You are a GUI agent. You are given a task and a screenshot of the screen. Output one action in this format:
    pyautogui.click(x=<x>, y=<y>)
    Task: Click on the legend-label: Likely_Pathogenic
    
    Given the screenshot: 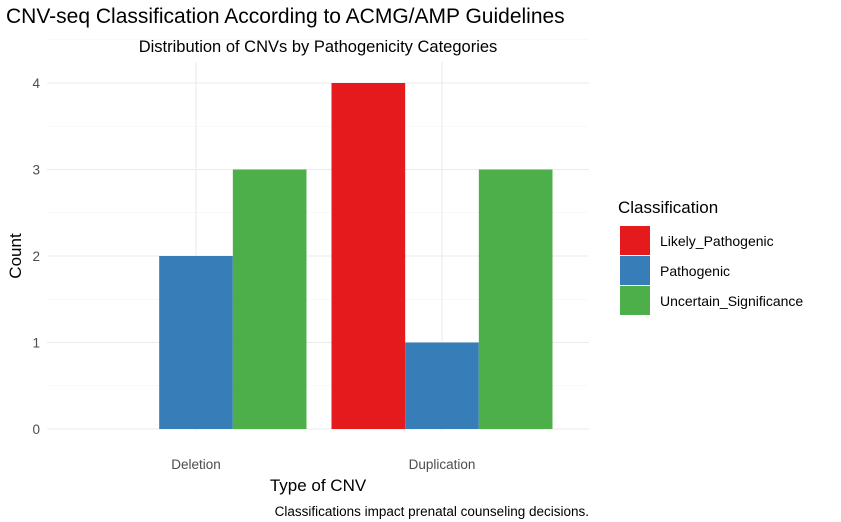 What is the action you would take?
    pyautogui.click(x=717, y=241)
    